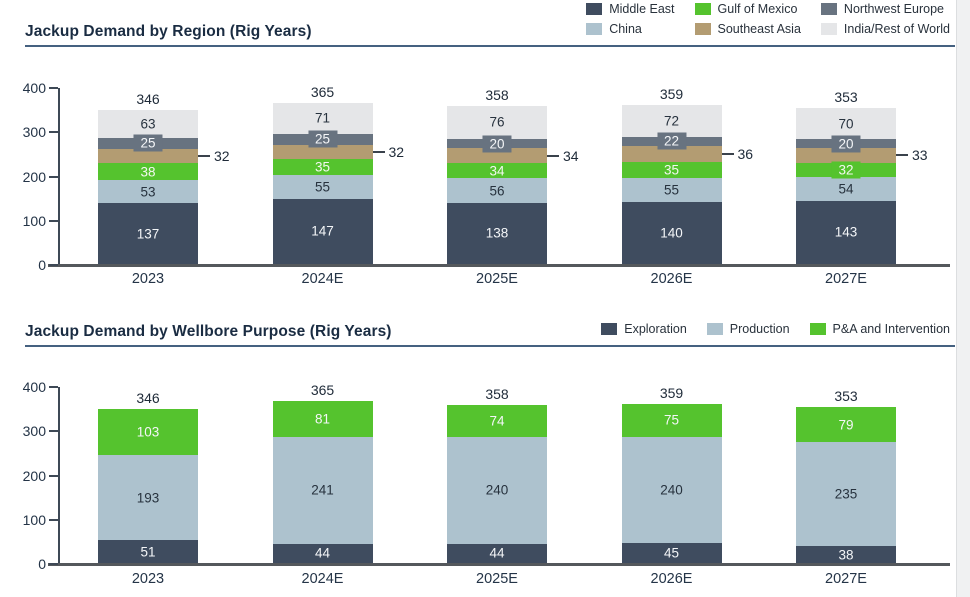  What do you see at coordinates (625, 29) in the screenshot?
I see `legend-label: China` at bounding box center [625, 29].